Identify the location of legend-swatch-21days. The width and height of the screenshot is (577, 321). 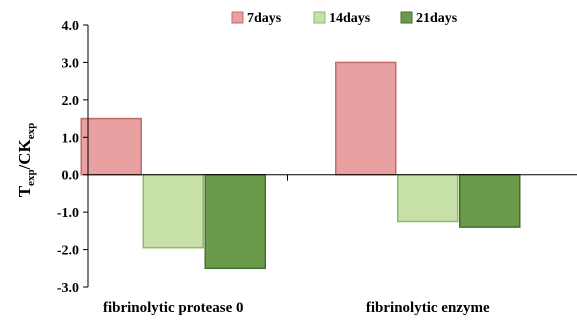
(406, 17).